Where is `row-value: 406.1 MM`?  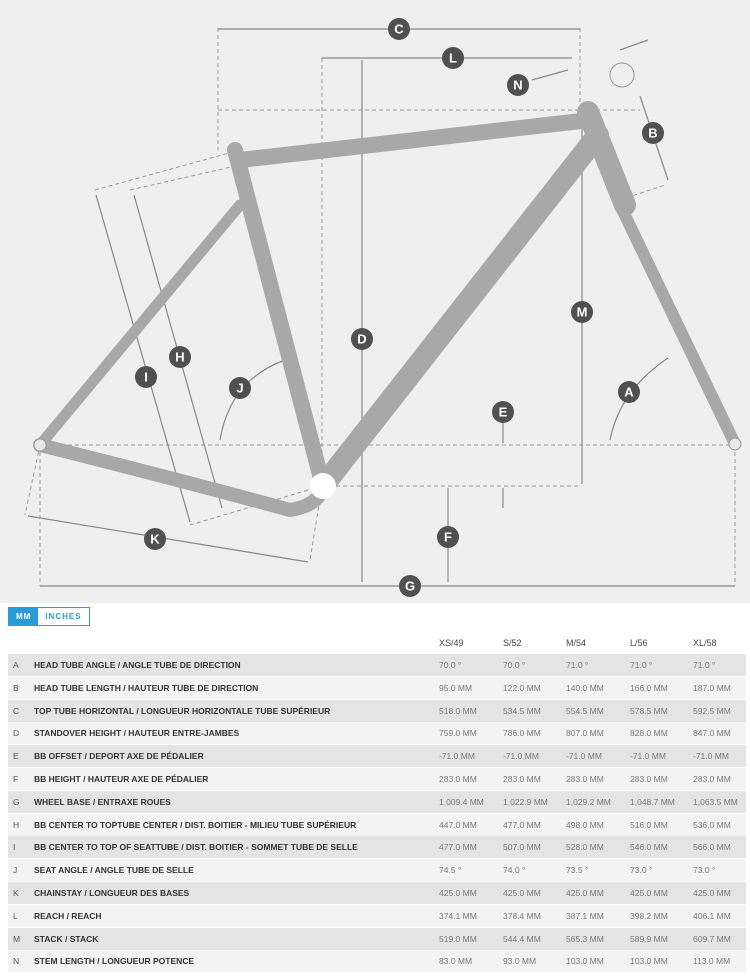 row-value: 406.1 MM is located at coordinates (712, 915).